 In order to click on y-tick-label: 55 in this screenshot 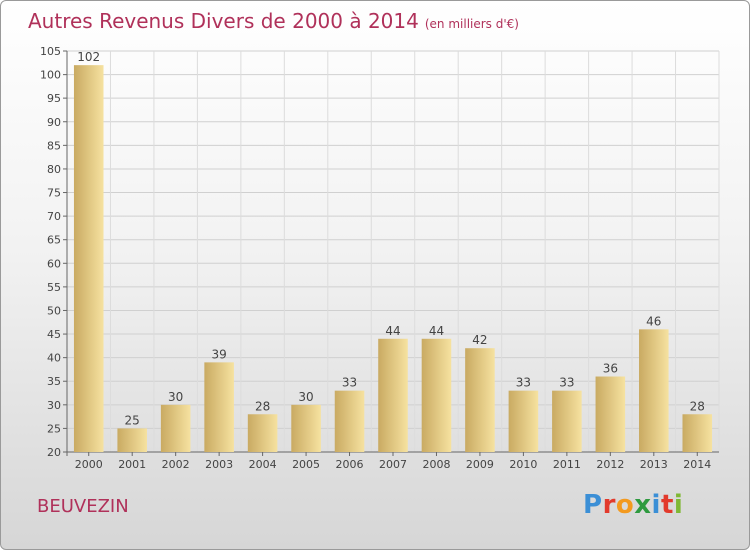, I will do `click(54, 287)`.